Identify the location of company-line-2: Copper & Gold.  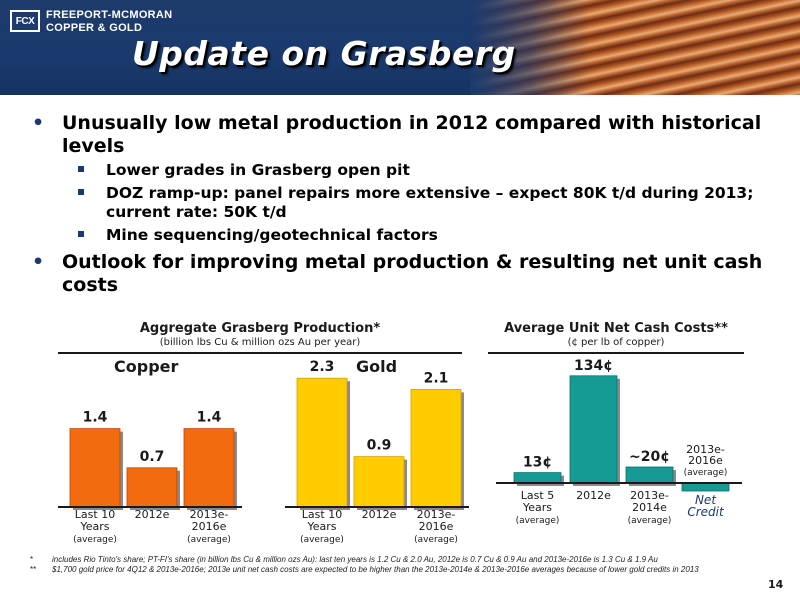
(94, 28).